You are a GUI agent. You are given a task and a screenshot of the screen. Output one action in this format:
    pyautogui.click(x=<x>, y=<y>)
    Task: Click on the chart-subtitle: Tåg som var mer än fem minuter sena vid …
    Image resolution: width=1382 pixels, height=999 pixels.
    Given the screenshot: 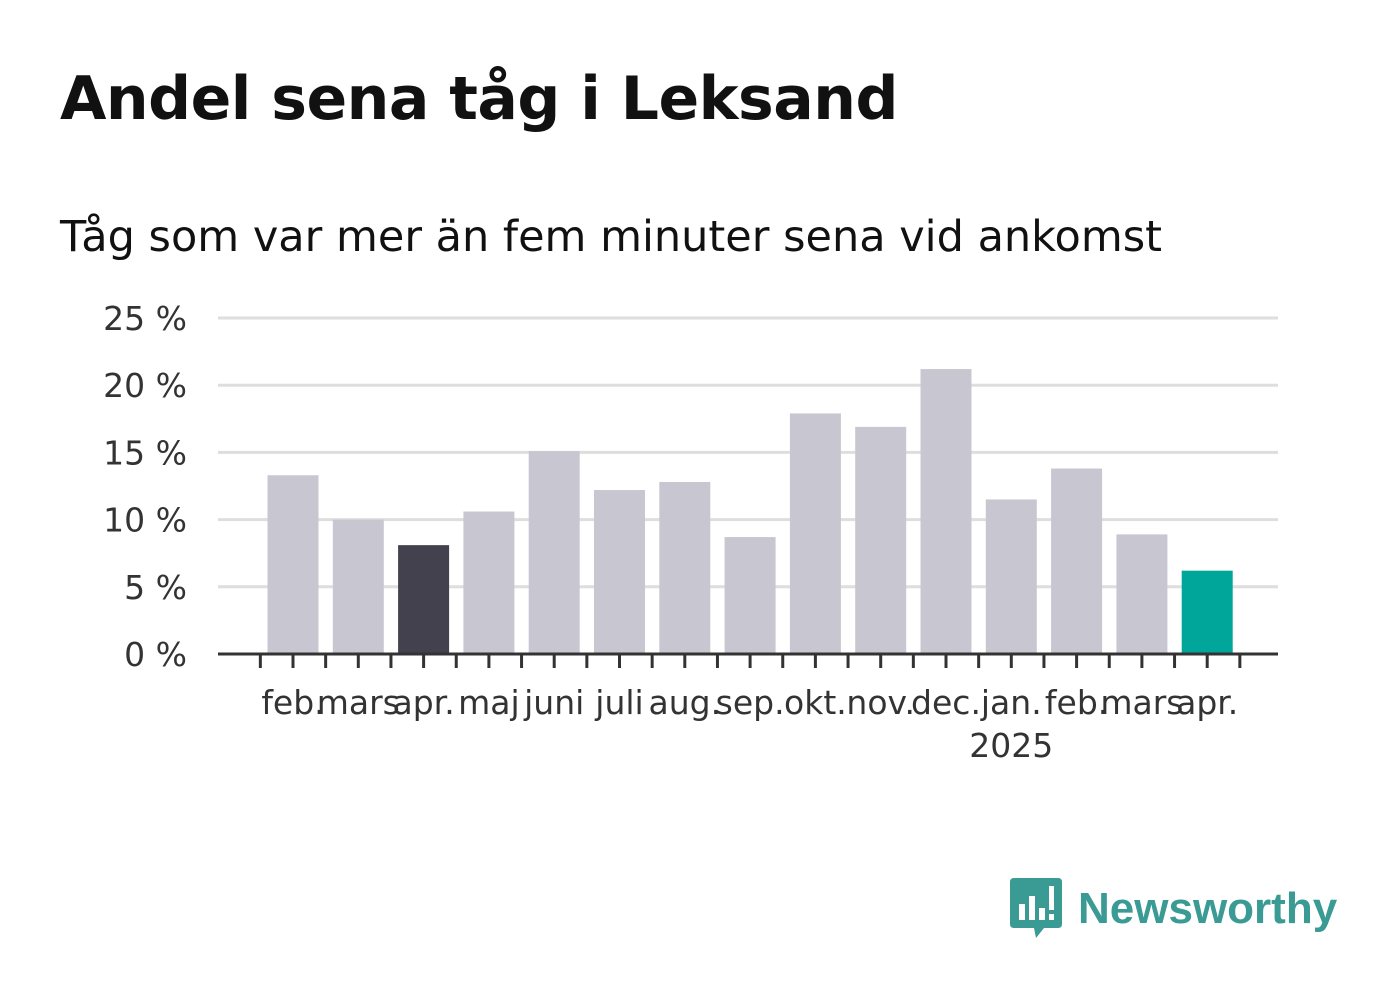 What is the action you would take?
    pyautogui.click(x=611, y=237)
    